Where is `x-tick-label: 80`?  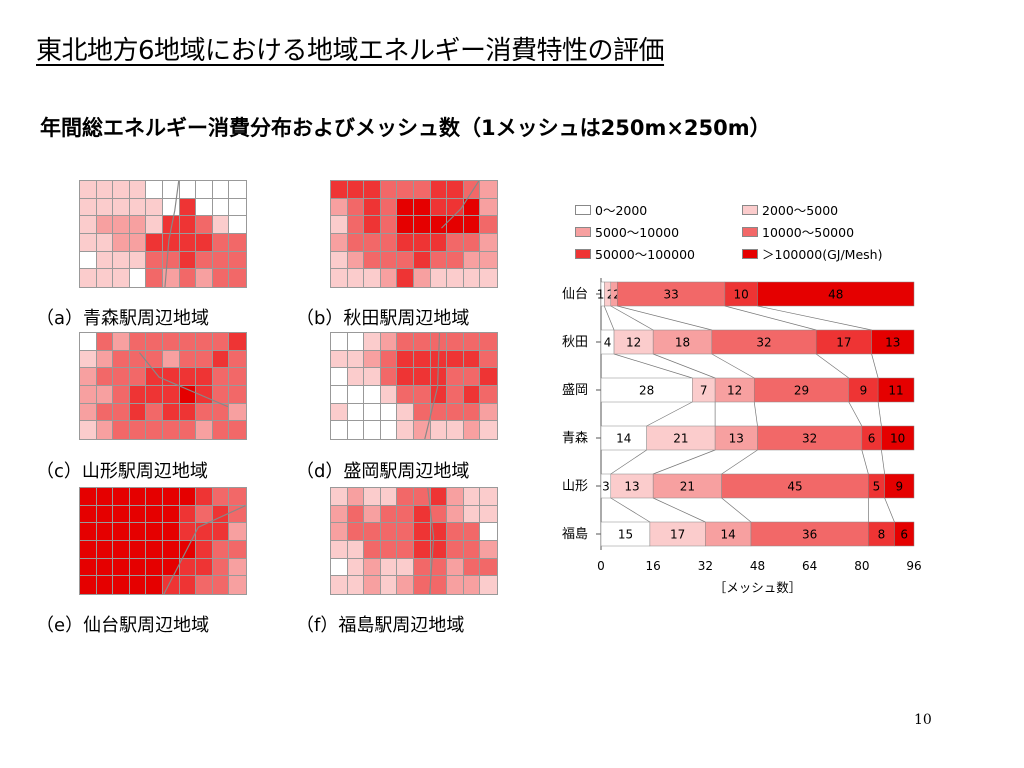
x-tick-label: 80 is located at coordinates (861, 566).